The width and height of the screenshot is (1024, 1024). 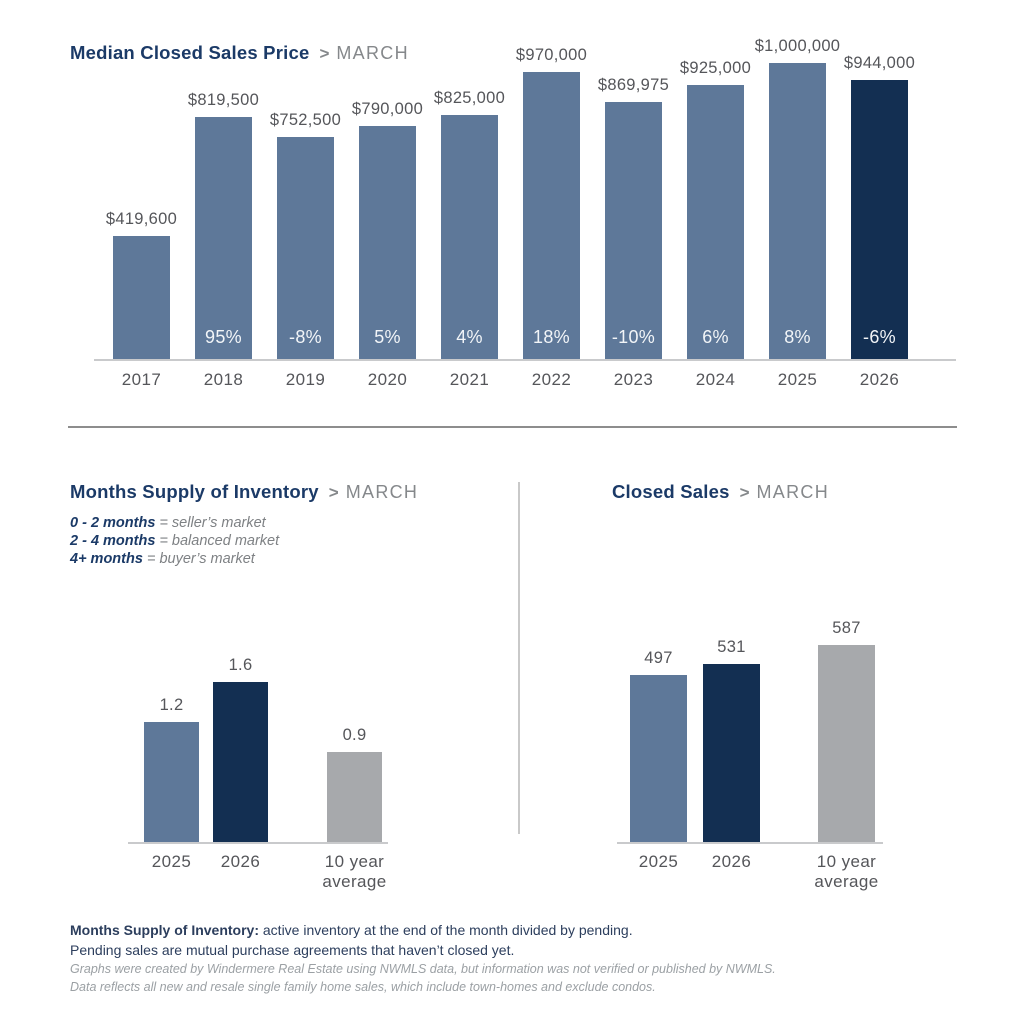 I want to click on bar-pct-change-label: 18%, so click(x=551, y=337).